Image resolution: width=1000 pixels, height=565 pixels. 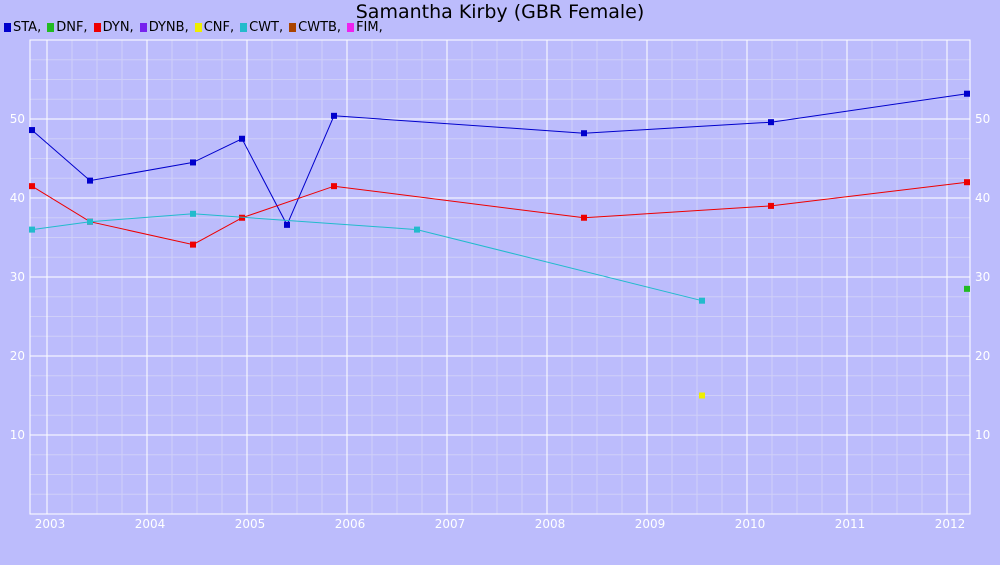 What do you see at coordinates (17, 198) in the screenshot?
I see `y-tick-label-left: 40` at bounding box center [17, 198].